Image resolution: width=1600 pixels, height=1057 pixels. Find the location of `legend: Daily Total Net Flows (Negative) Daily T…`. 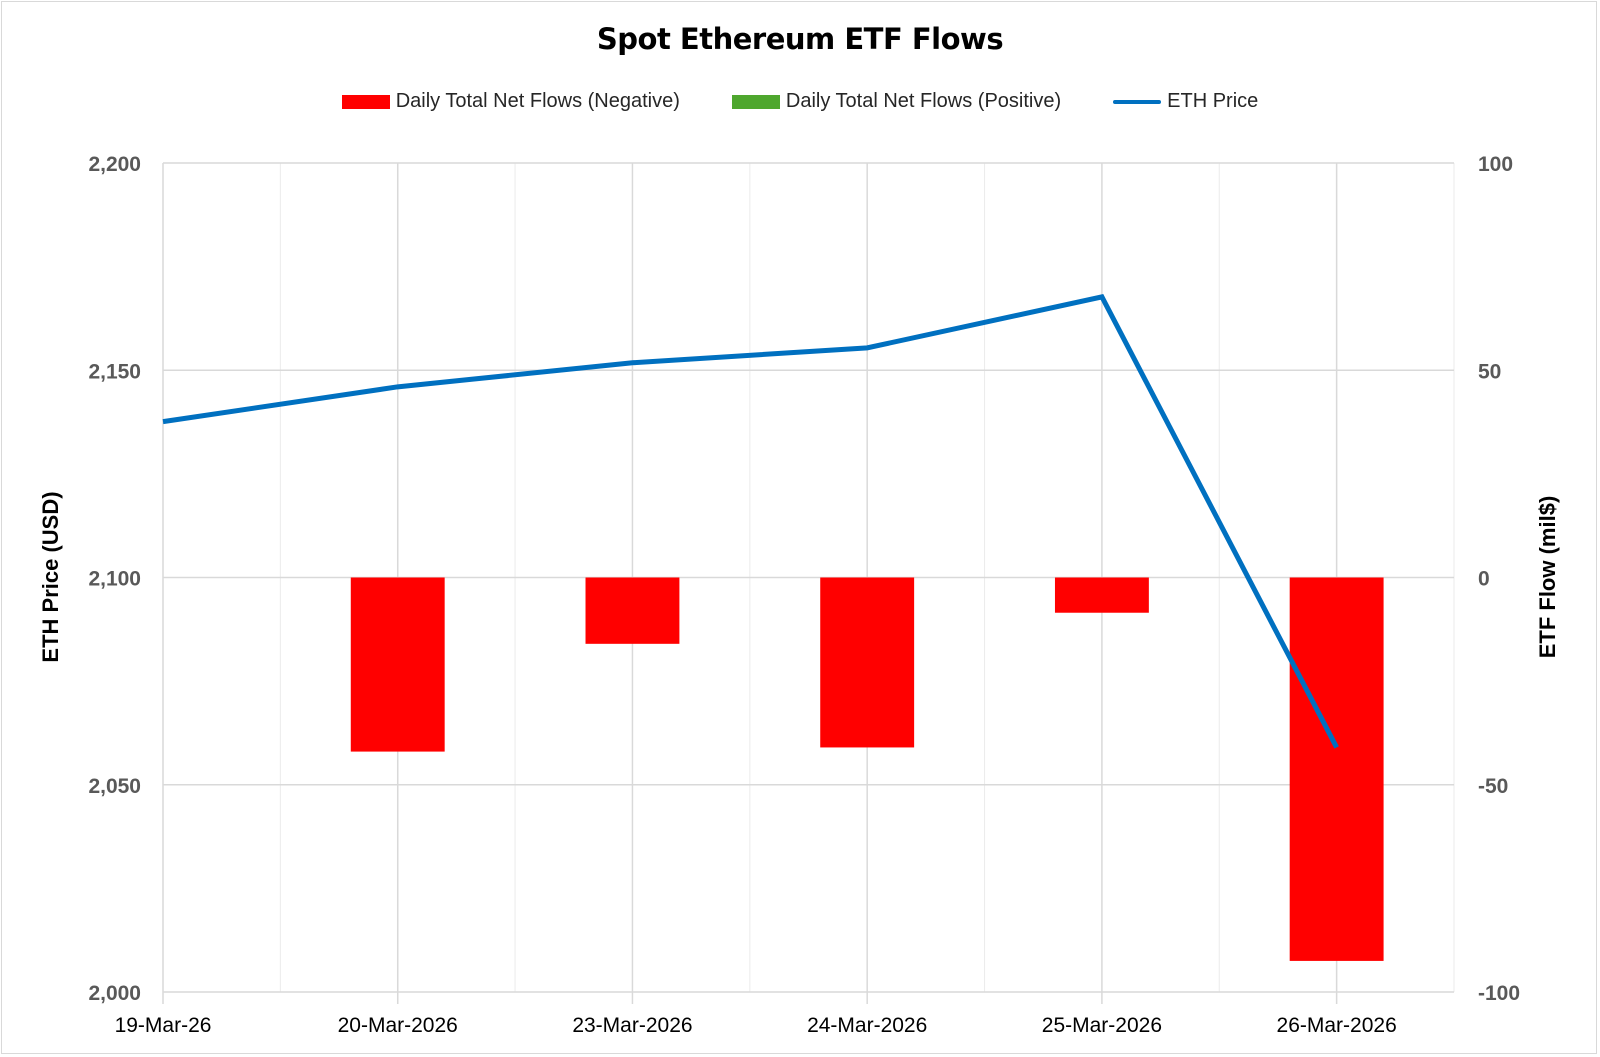

legend: Daily Total Net Flows (Negative) Daily T… is located at coordinates (800, 101).